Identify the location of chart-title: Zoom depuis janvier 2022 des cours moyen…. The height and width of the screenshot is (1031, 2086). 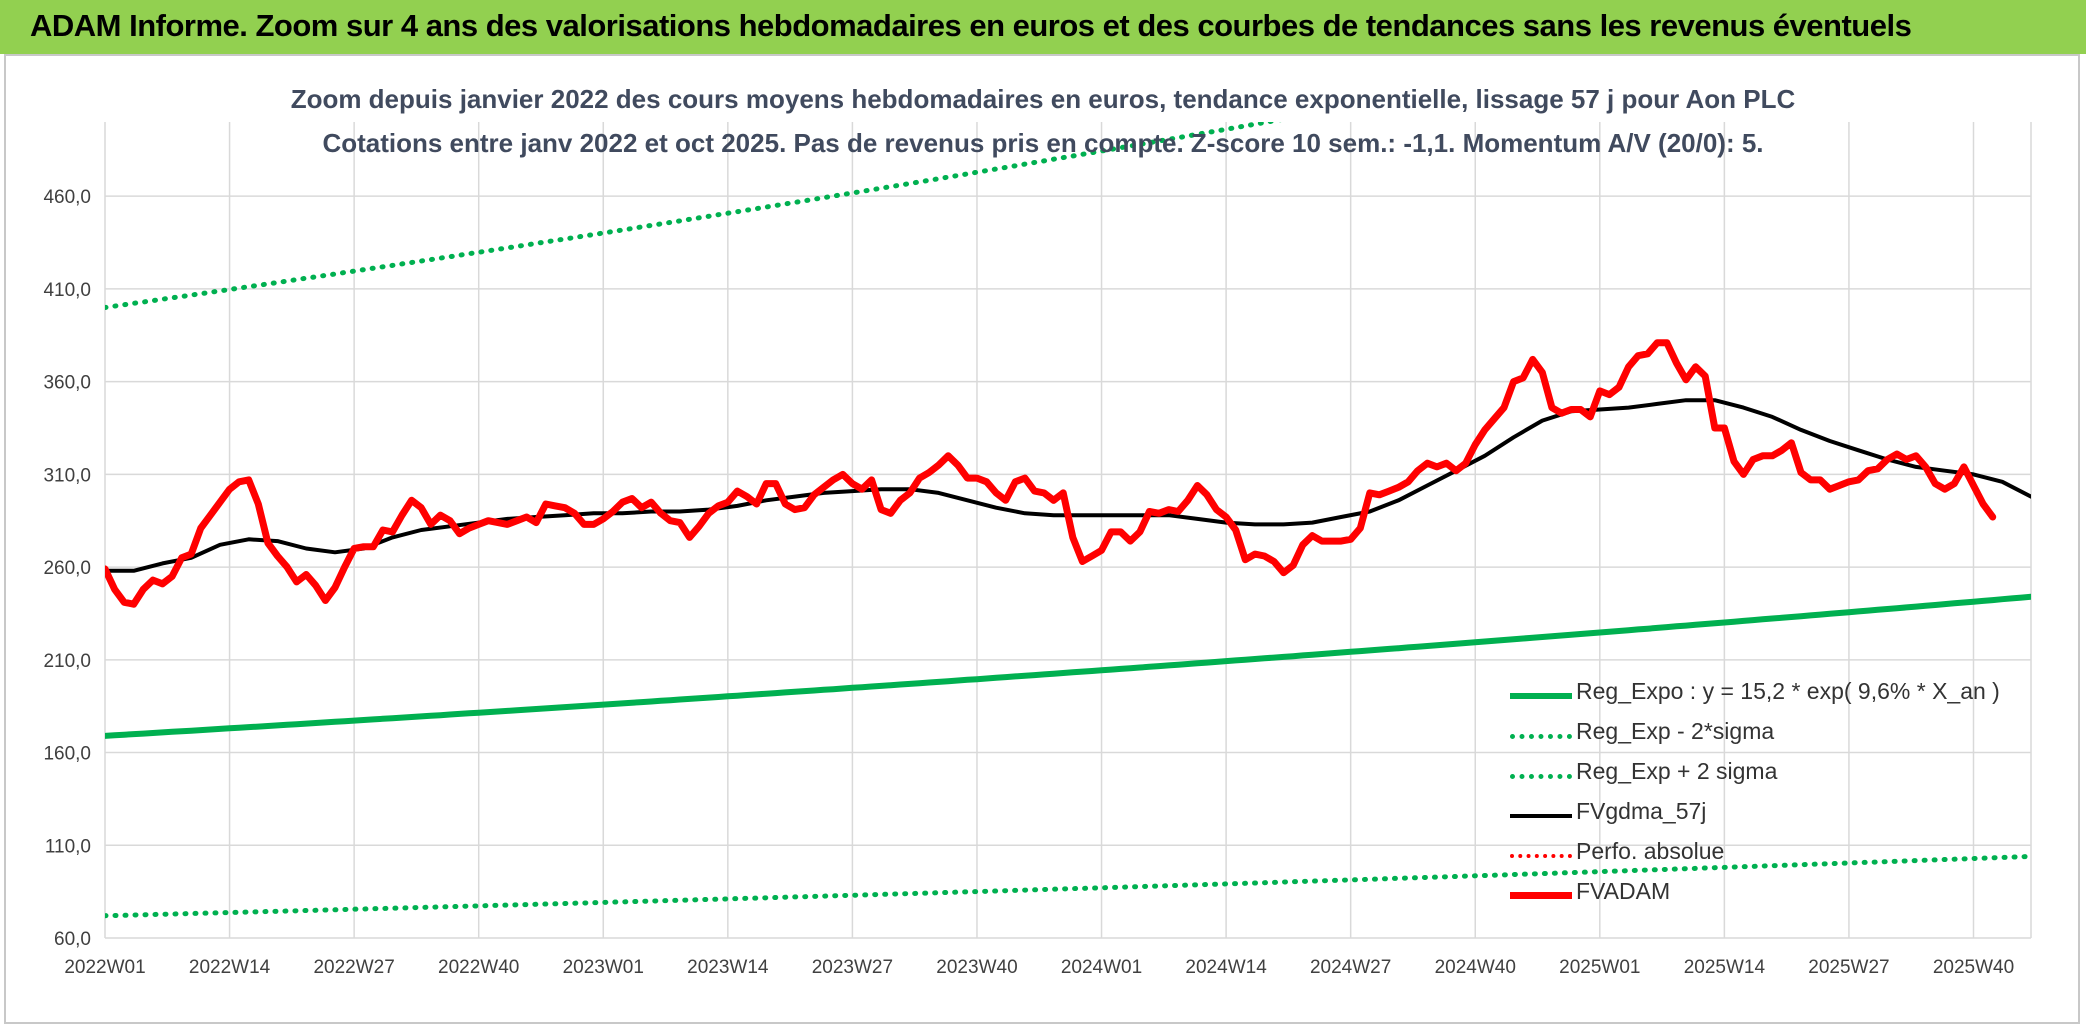
(1043, 99).